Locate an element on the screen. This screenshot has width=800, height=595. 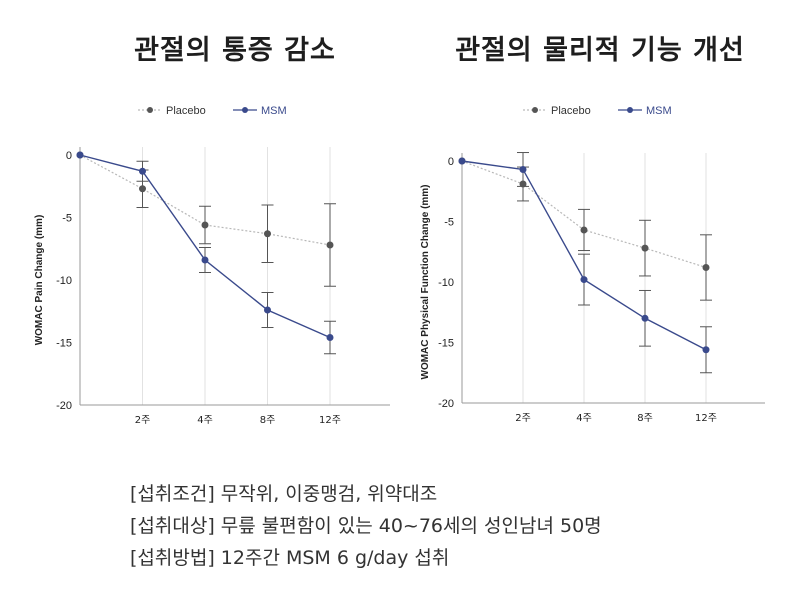
note-subjects: [섭취대상] 무릎 불편함이 있는 40~76세의 성인남녀 50명 is located at coordinates (366, 526).